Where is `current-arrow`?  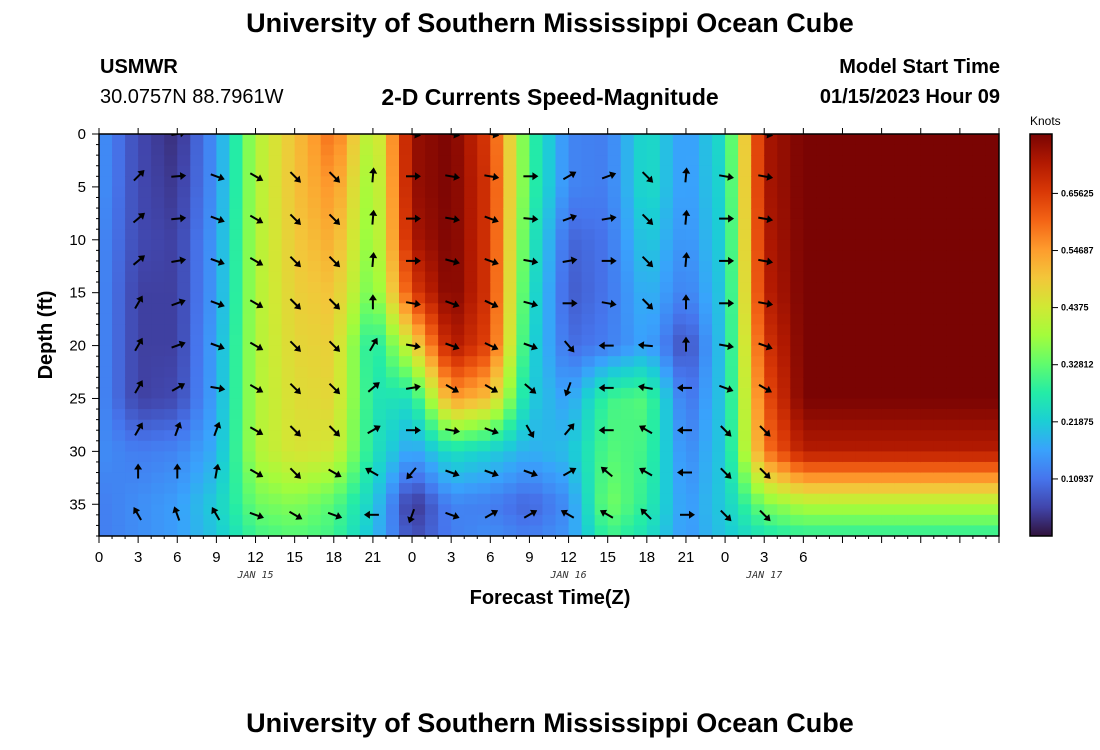 current-arrow is located at coordinates (726, 388).